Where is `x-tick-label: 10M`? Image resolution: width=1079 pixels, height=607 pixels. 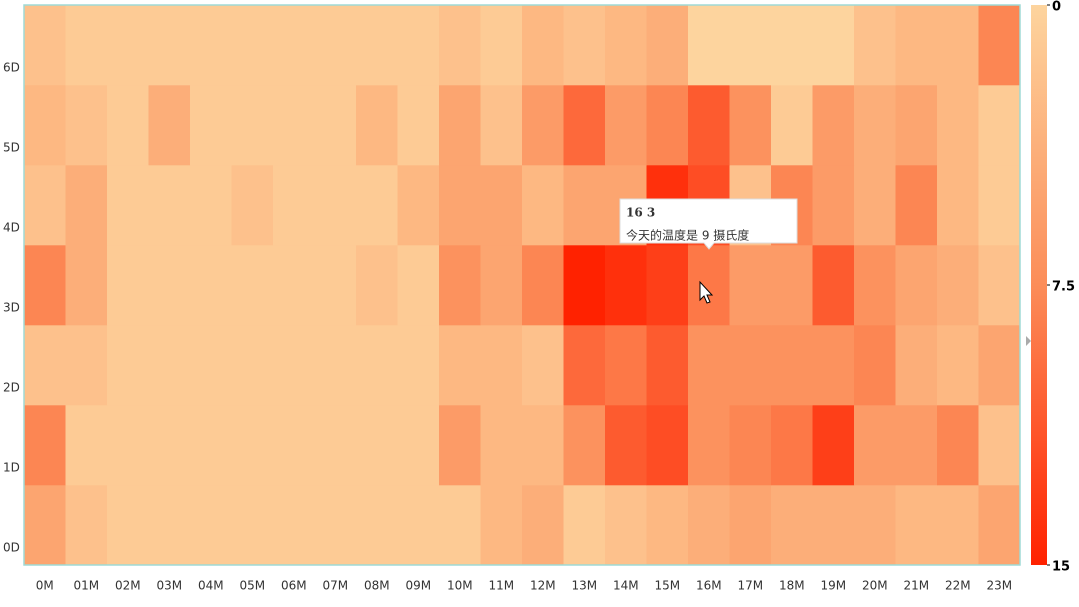 x-tick-label: 10M is located at coordinates (460, 586).